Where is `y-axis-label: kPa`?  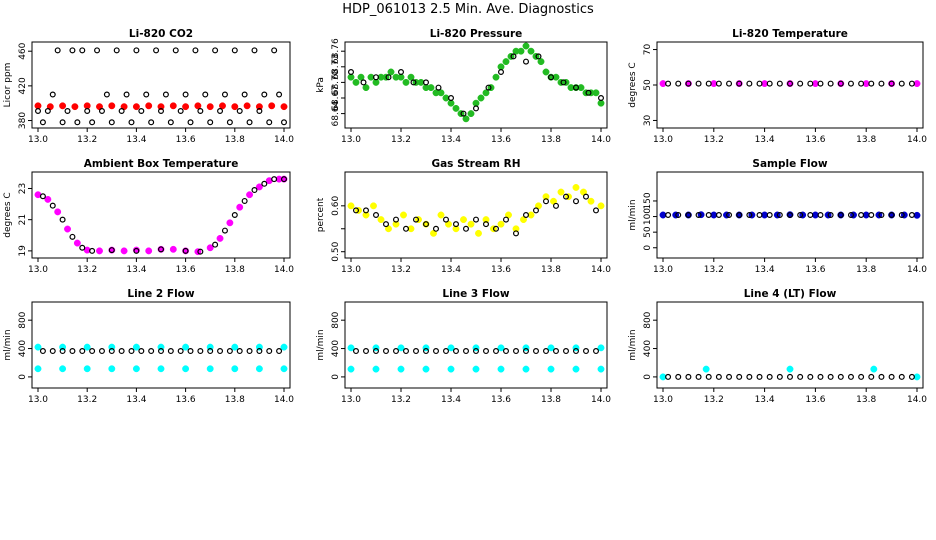 y-axis-label: kPa is located at coordinates (321, 85).